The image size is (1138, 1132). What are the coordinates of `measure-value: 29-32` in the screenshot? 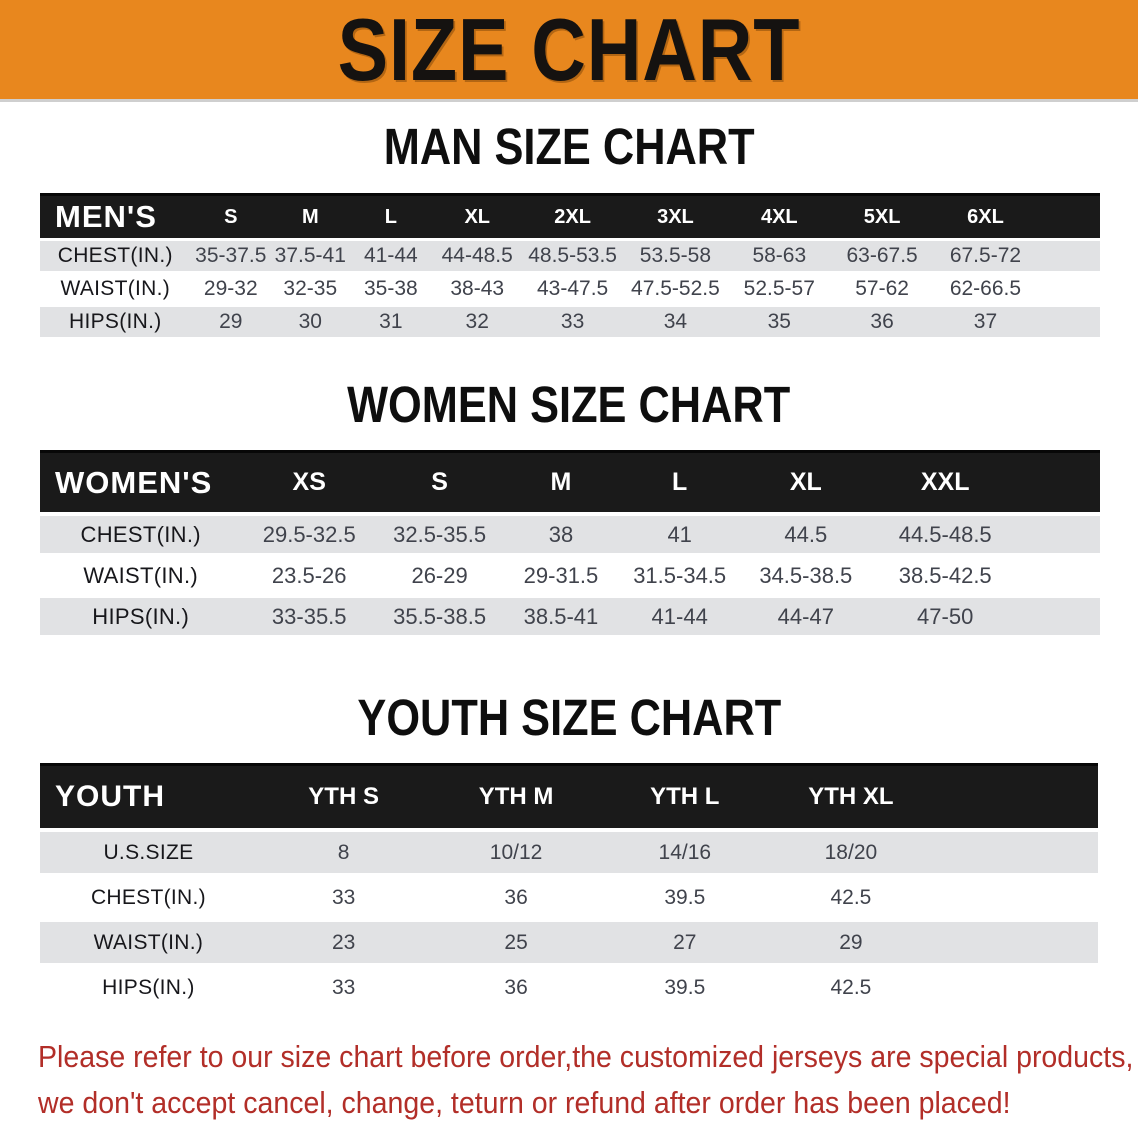 It's located at (231, 289).